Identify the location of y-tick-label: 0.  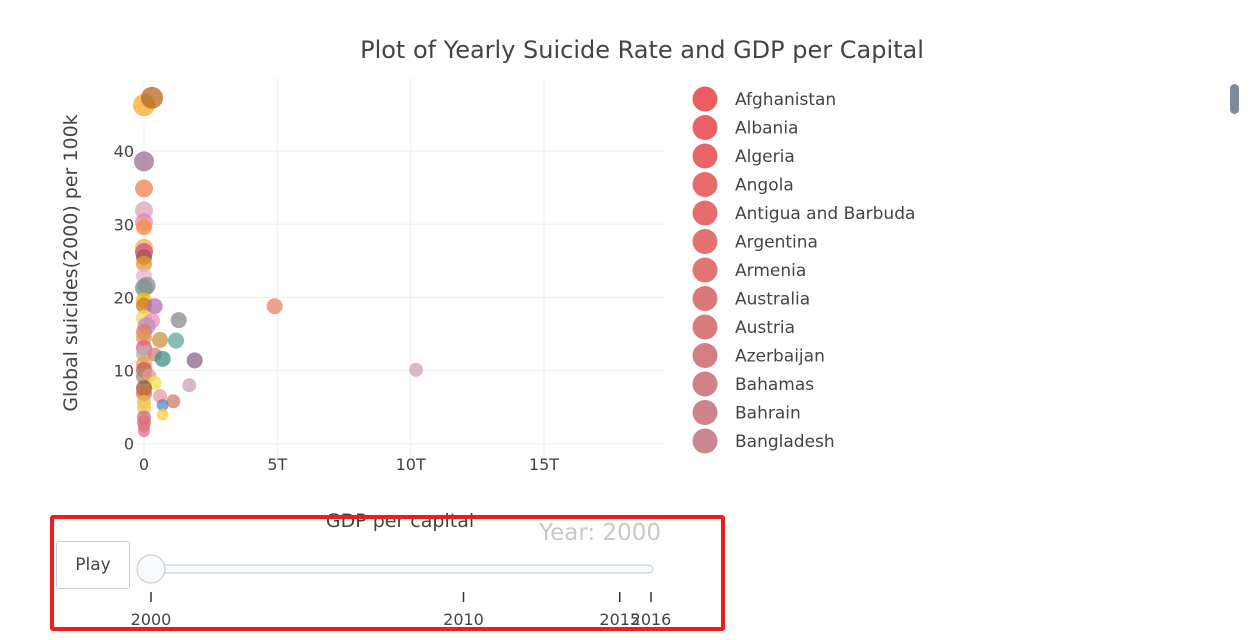
(129, 444).